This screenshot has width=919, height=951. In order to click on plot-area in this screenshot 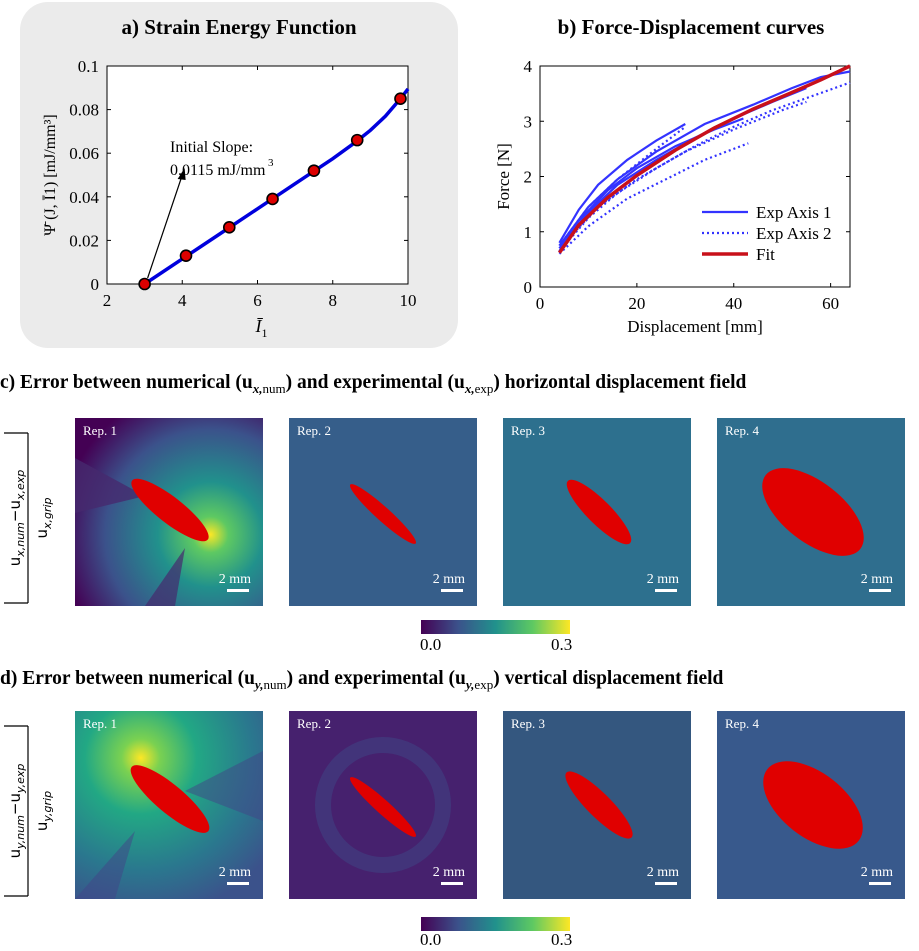, I will do `click(257, 175)`.